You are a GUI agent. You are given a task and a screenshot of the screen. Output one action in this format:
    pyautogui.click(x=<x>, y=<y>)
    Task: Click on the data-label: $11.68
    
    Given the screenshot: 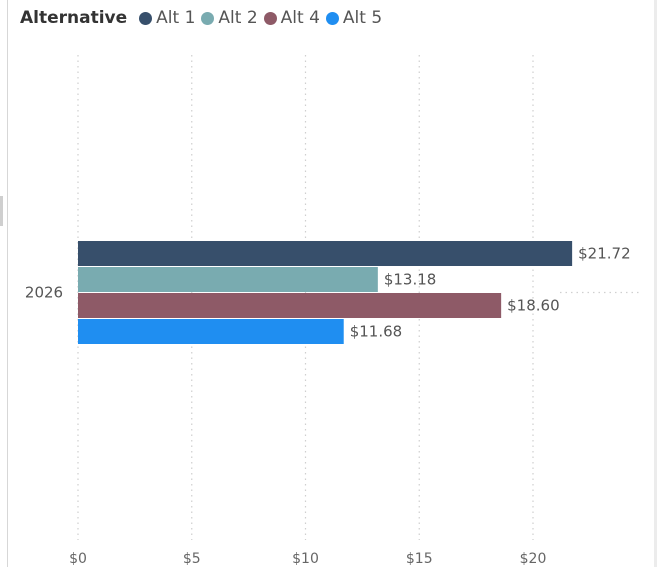 What is the action you would take?
    pyautogui.click(x=376, y=332)
    